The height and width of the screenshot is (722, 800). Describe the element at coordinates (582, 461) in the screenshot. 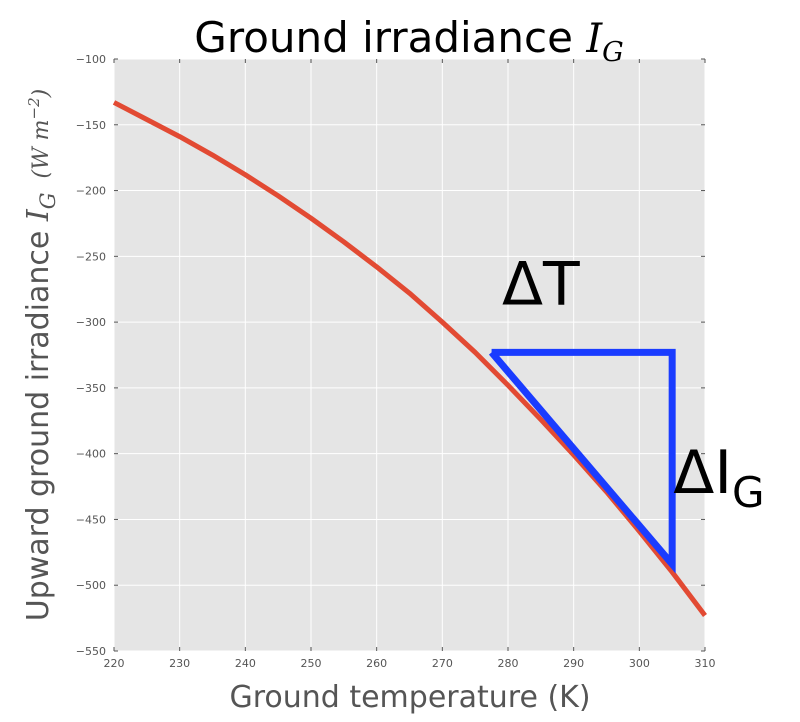

I see `delta-triangle` at that location.